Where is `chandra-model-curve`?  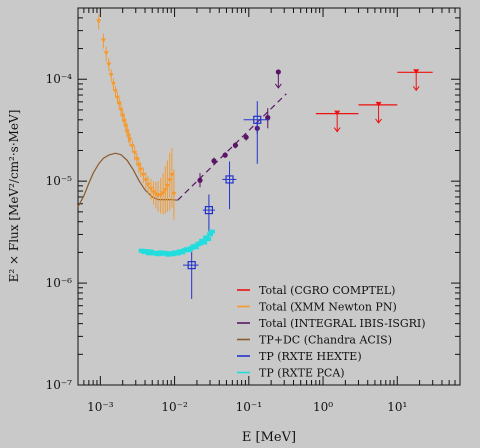
chandra-model-curve is located at coordinates (127, 180).